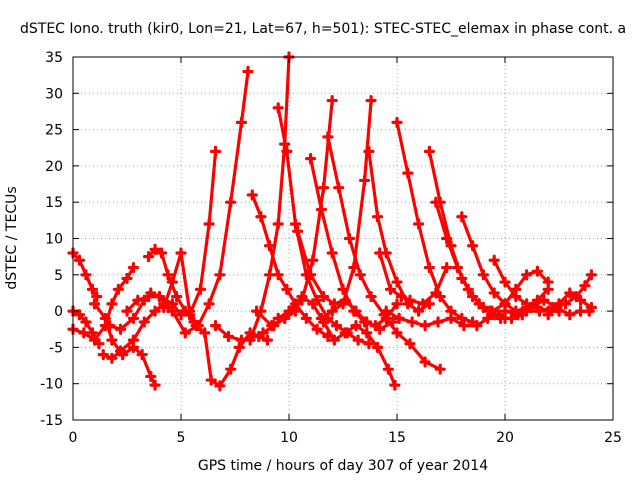  Describe the element at coordinates (51, 421) in the screenshot. I see `y-tick-label: -15` at that location.